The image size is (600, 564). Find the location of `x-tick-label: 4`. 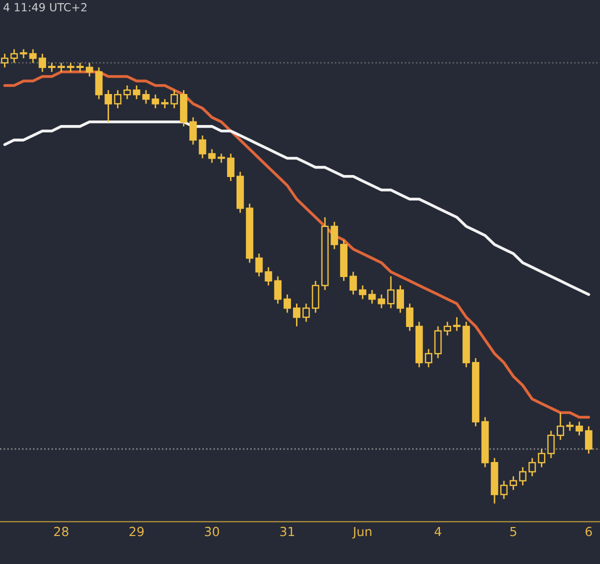

x-tick-label: 4 is located at coordinates (438, 531).